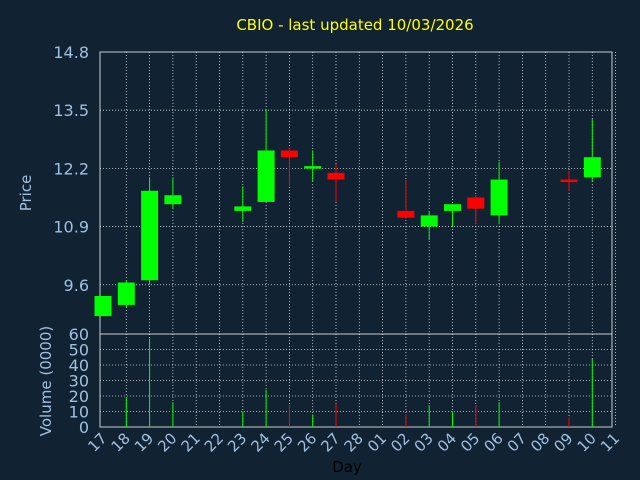 This screenshot has width=640, height=480. I want to click on x-axis-label: Day, so click(347, 467).